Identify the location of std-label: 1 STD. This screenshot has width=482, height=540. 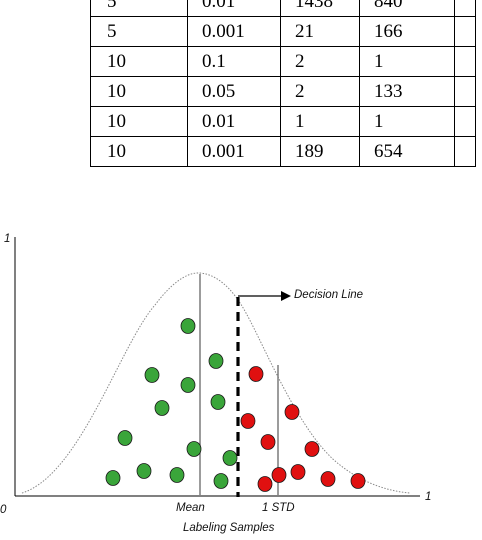
(278, 508).